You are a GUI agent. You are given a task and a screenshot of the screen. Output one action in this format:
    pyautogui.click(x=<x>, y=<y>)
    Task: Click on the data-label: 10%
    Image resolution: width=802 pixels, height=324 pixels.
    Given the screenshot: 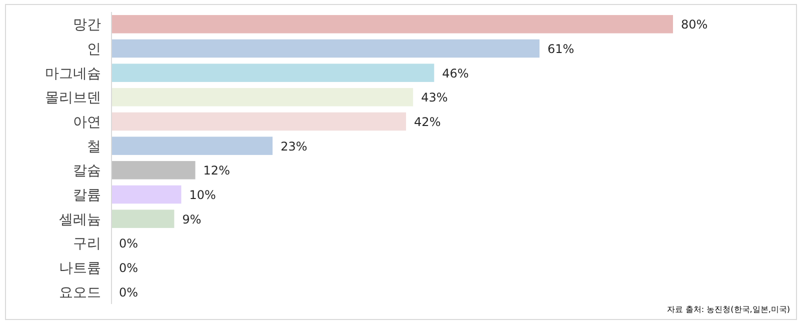 What is the action you would take?
    pyautogui.click(x=202, y=195)
    